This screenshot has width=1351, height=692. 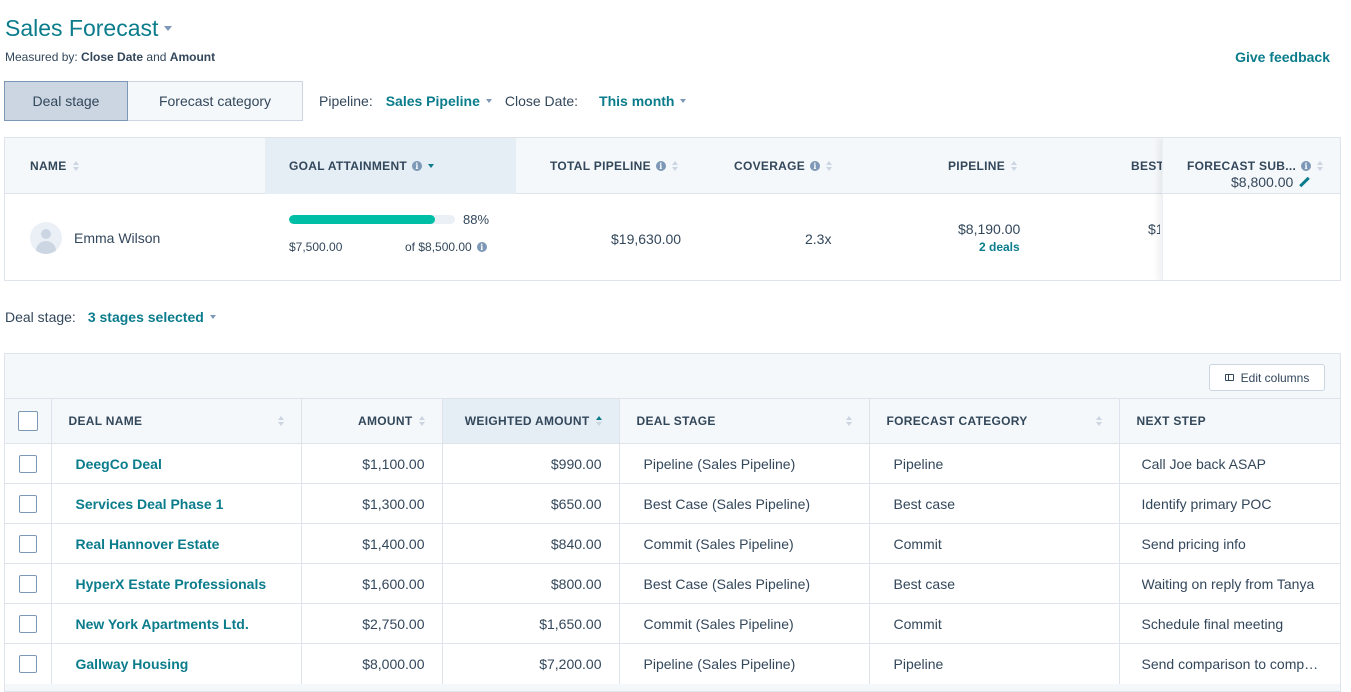 What do you see at coordinates (40, 317) in the screenshot?
I see `deal-stage-filter-label: Deal stage:` at bounding box center [40, 317].